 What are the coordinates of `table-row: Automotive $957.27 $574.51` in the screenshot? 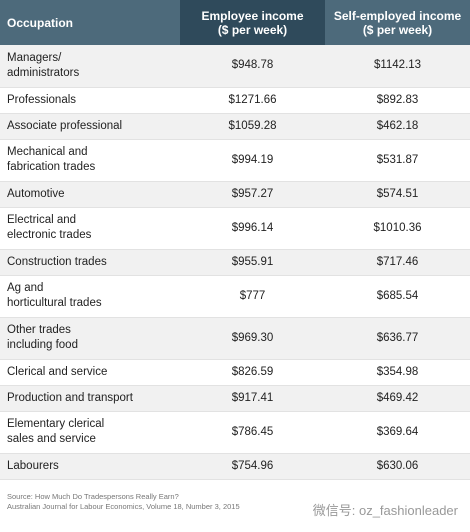 It's located at (235, 194).